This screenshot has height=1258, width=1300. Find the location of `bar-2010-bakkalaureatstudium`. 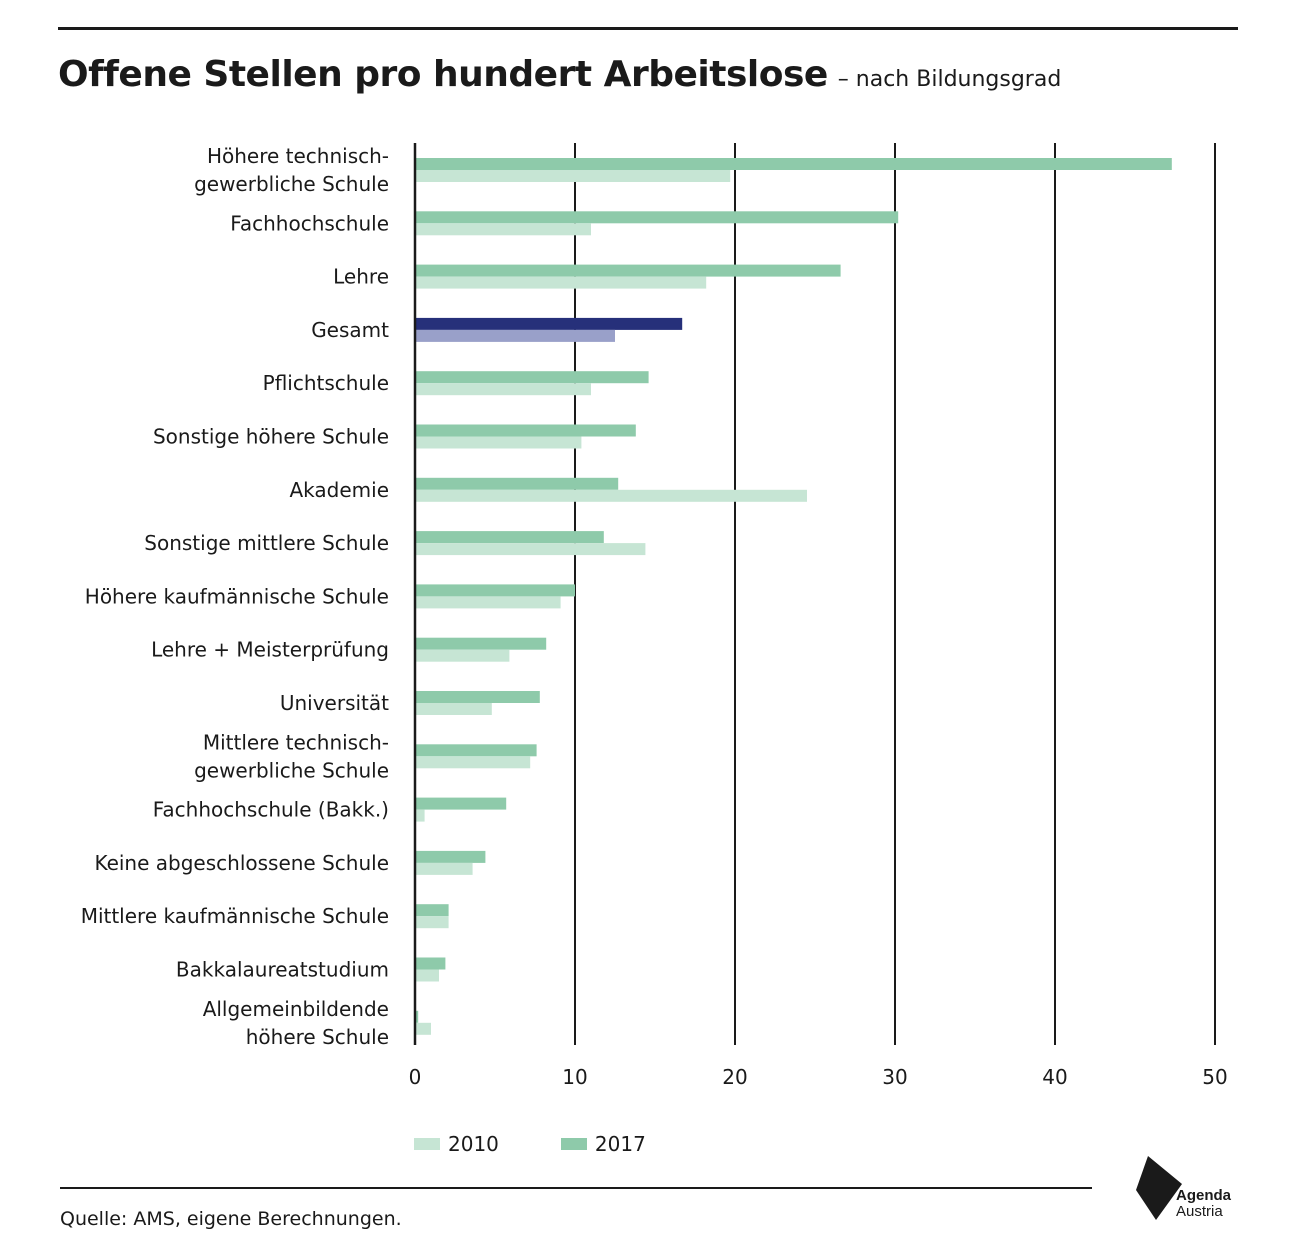

bar-2010-bakkalaureatstudium is located at coordinates (427, 975).